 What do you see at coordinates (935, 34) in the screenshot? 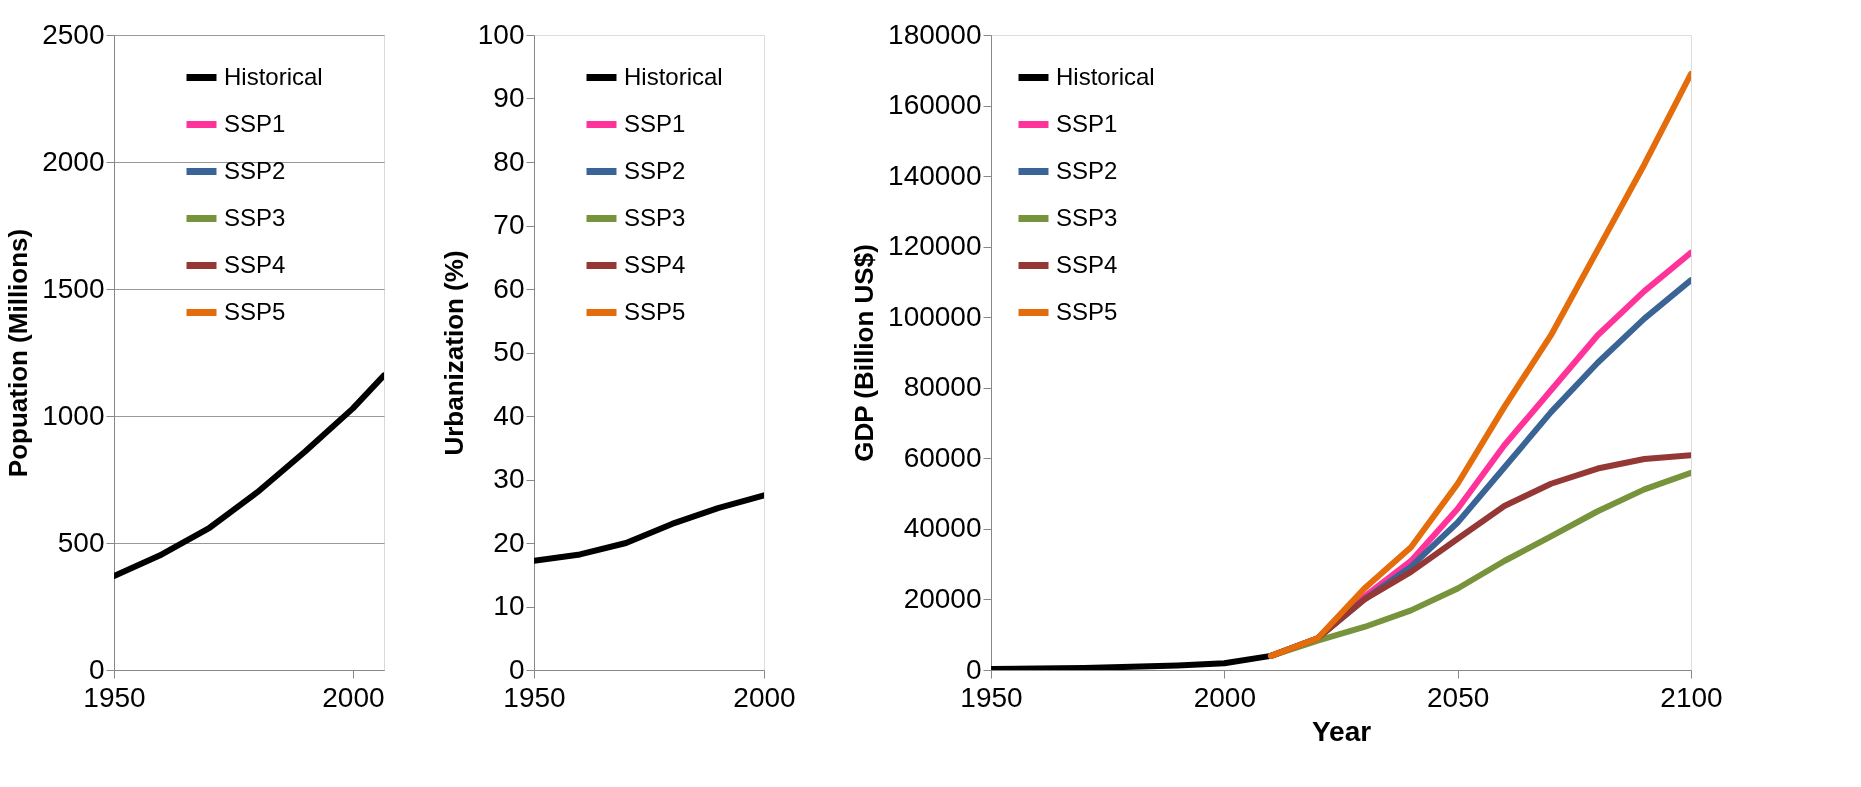
I see `y-tick-label: 180000` at bounding box center [935, 34].